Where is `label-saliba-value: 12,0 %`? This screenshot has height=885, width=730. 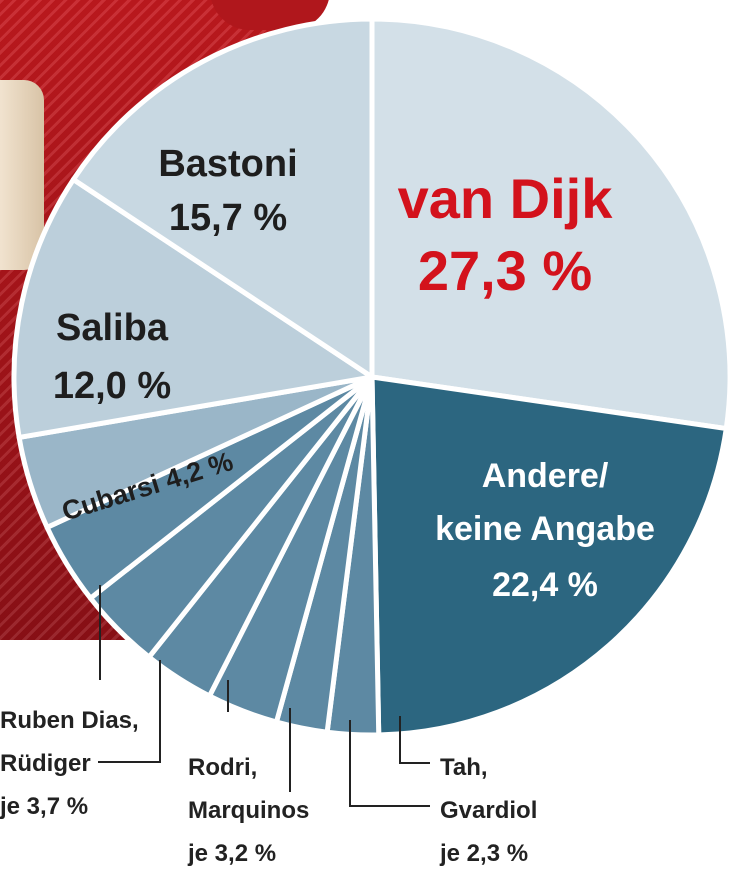
label-saliba-value: 12,0 % is located at coordinates (112, 386).